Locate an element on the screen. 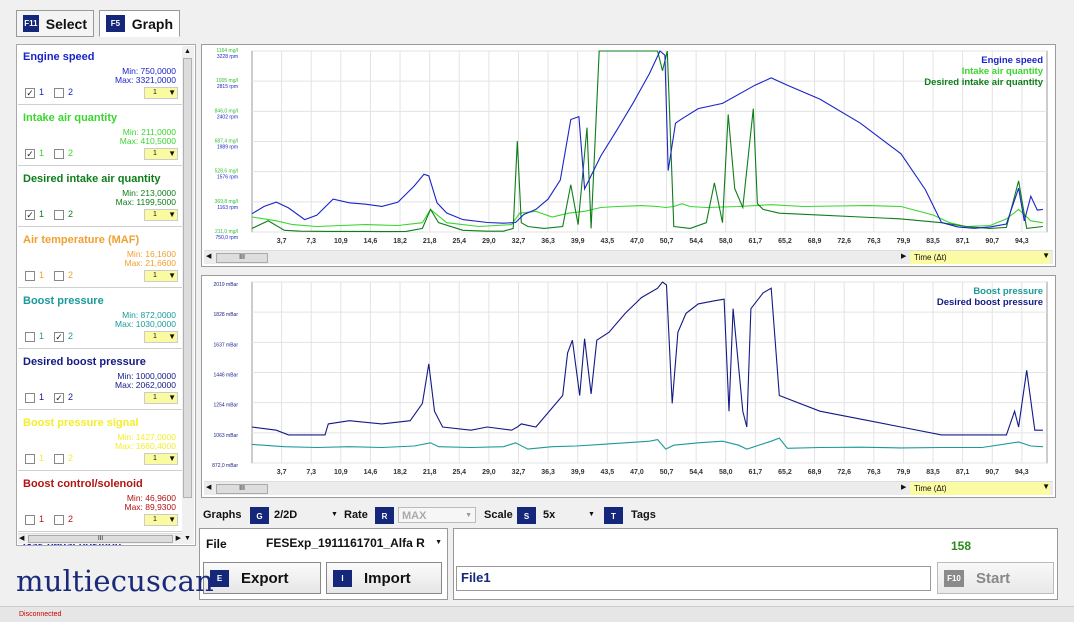  signal-list-vscrollbar: ▲ ▼ is located at coordinates (188, 295).